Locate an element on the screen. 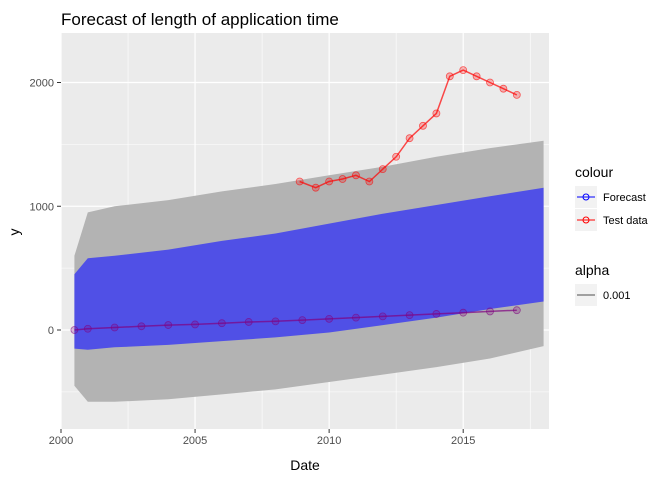 The height and width of the screenshot is (480, 672). y-tick-label: 2000 is located at coordinates (42, 84).